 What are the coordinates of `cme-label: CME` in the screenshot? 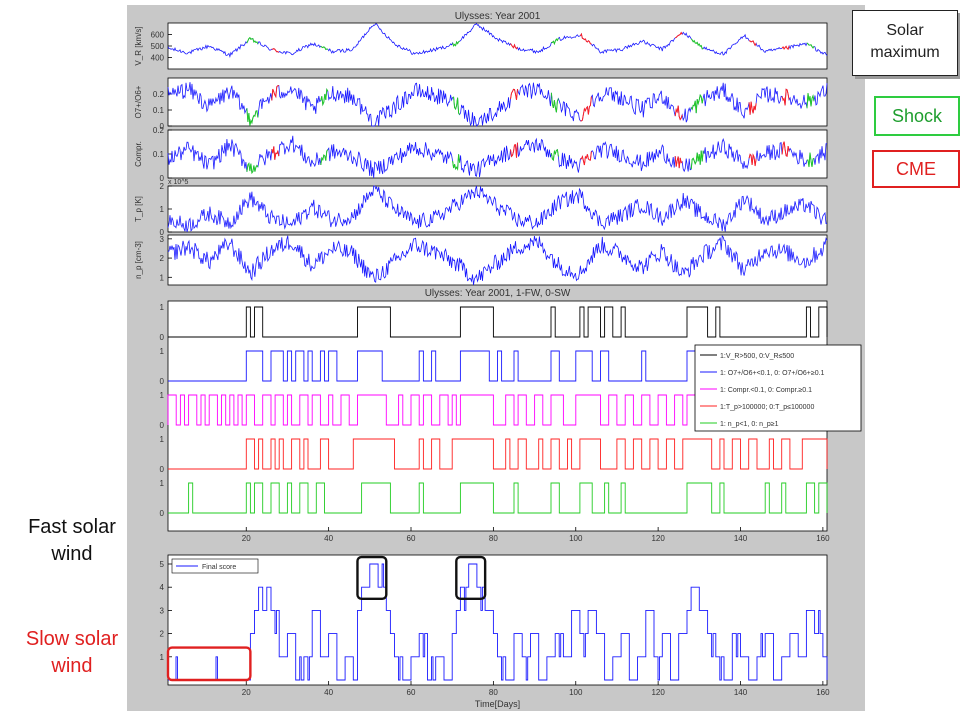 It's located at (916, 169).